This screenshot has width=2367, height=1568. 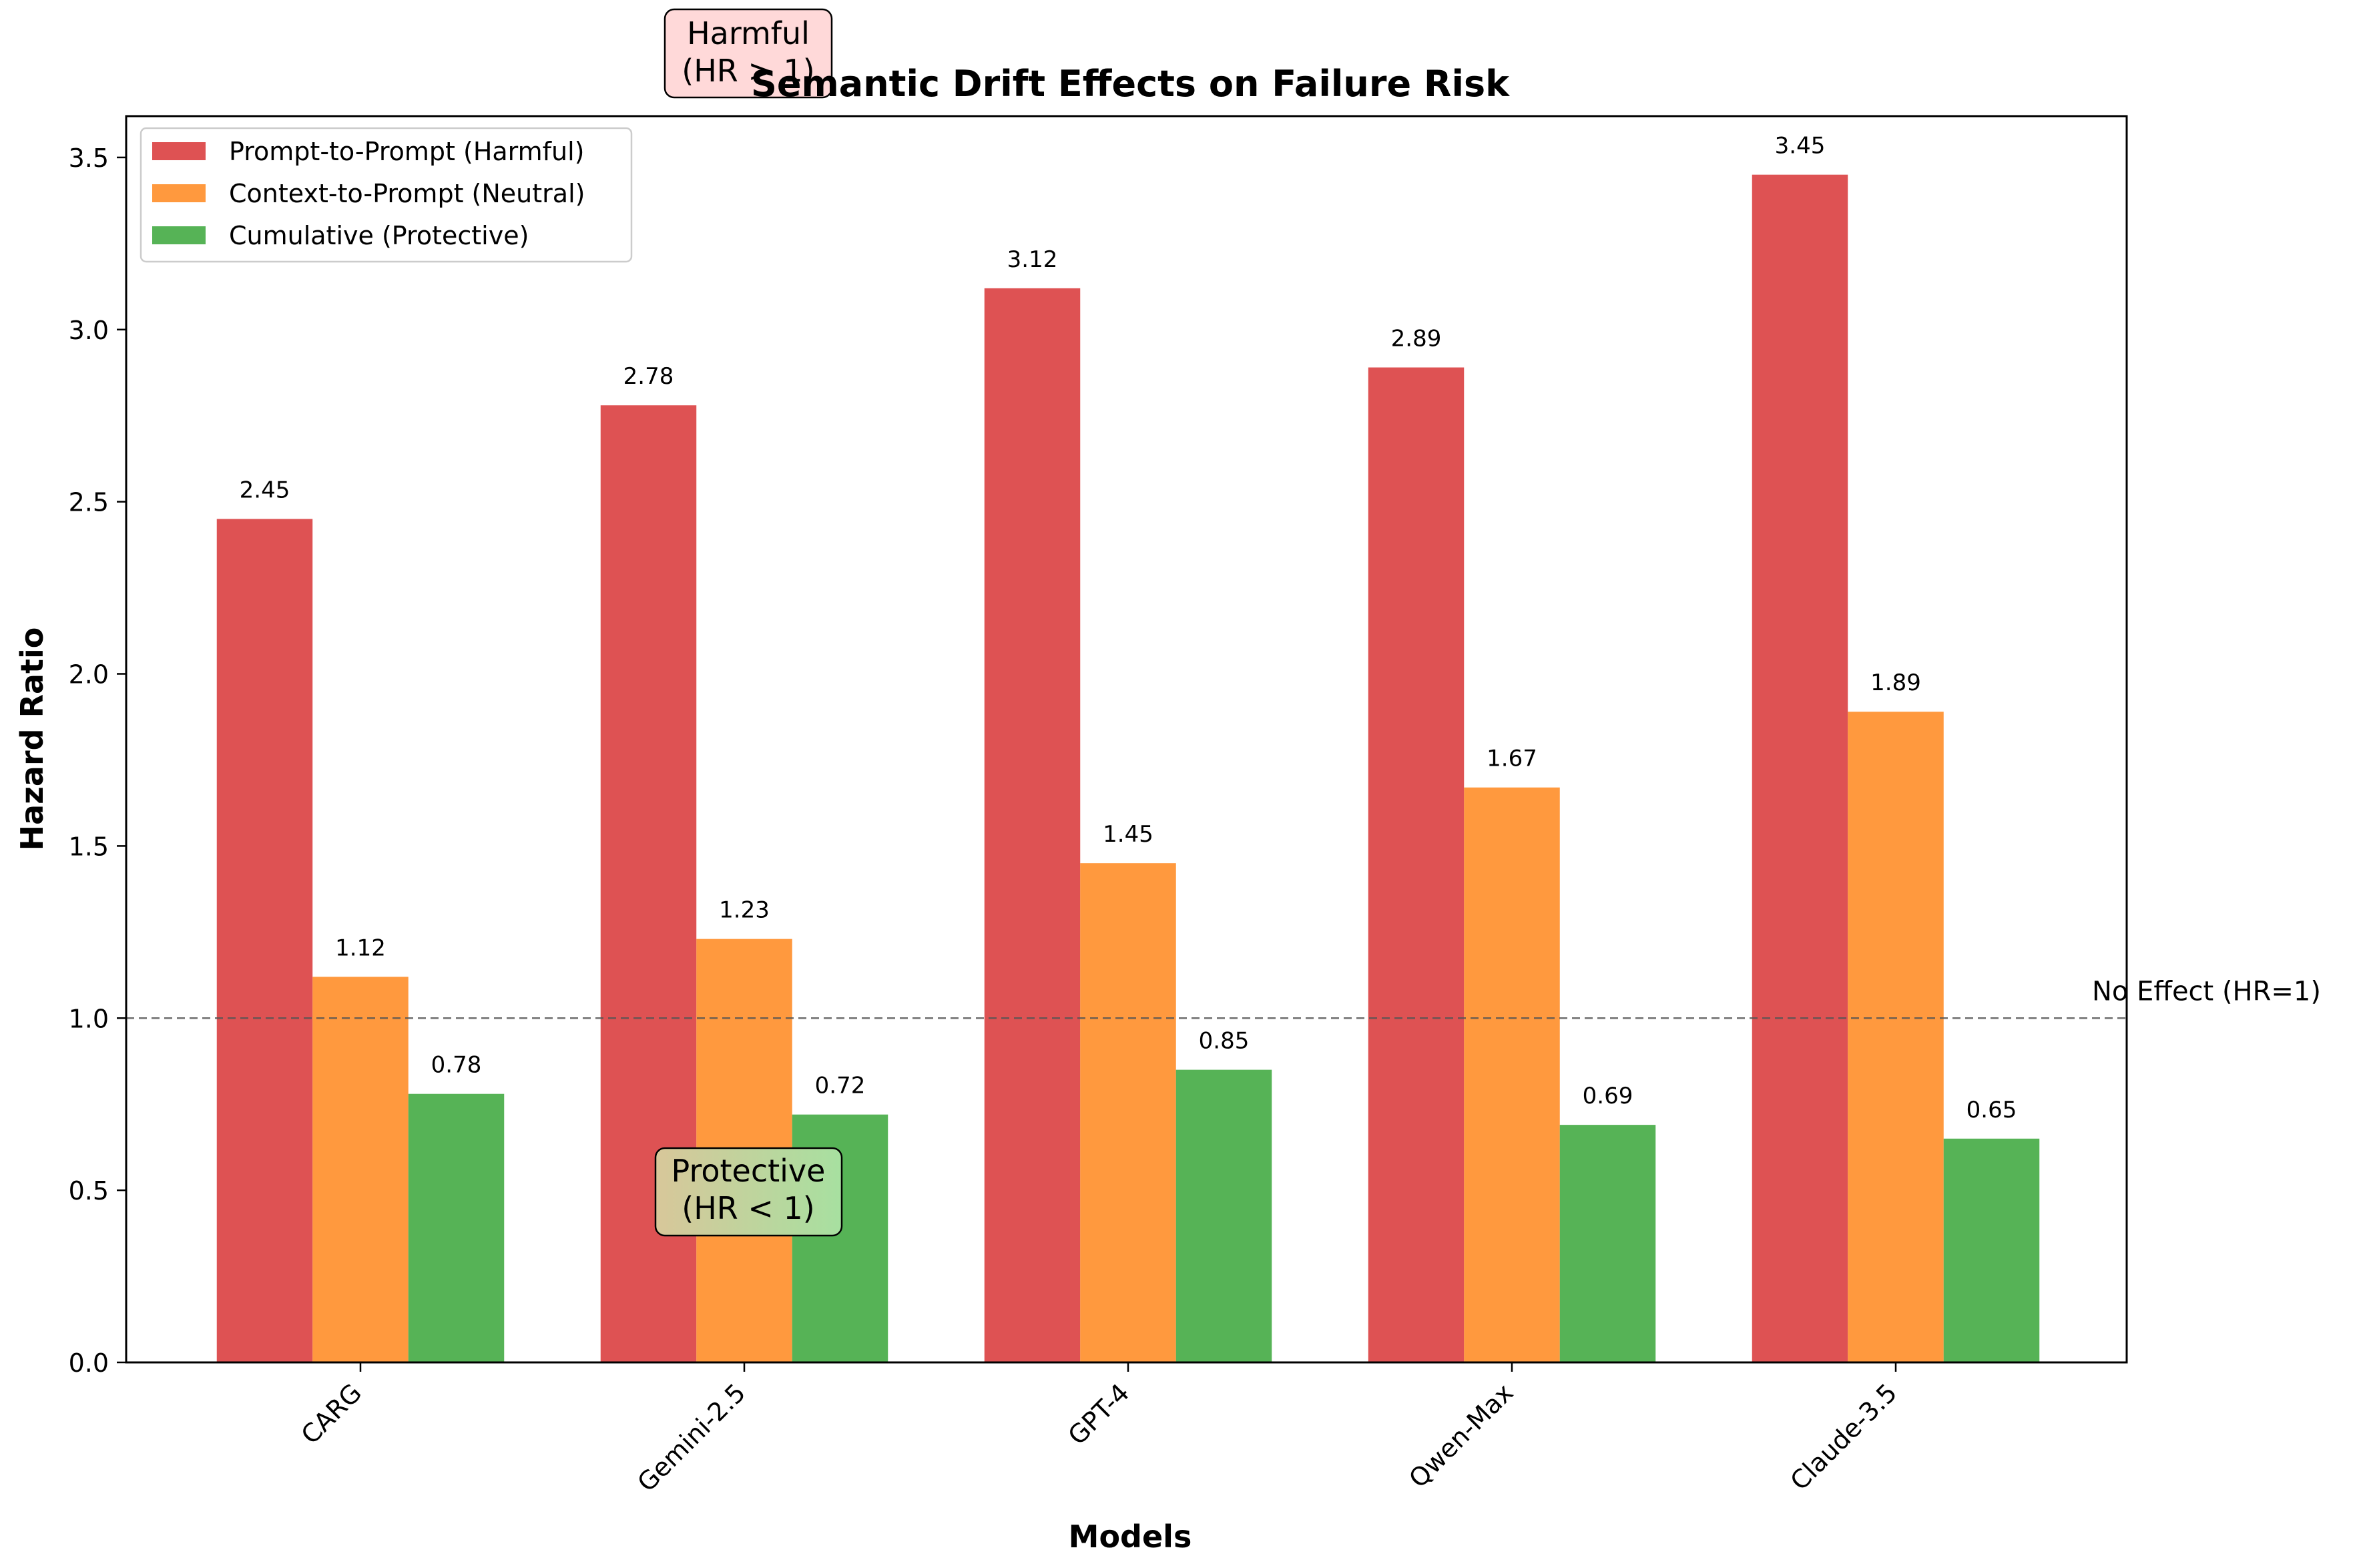 What do you see at coordinates (89, 158) in the screenshot?
I see `y-tick-label: 3.5` at bounding box center [89, 158].